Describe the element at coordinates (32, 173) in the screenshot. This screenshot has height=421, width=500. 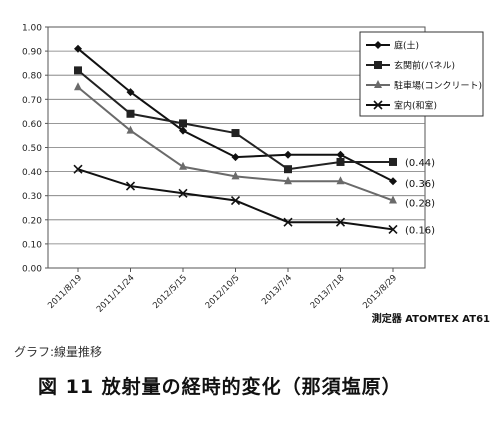
I see `y-tick-label: 0.40` at that location.